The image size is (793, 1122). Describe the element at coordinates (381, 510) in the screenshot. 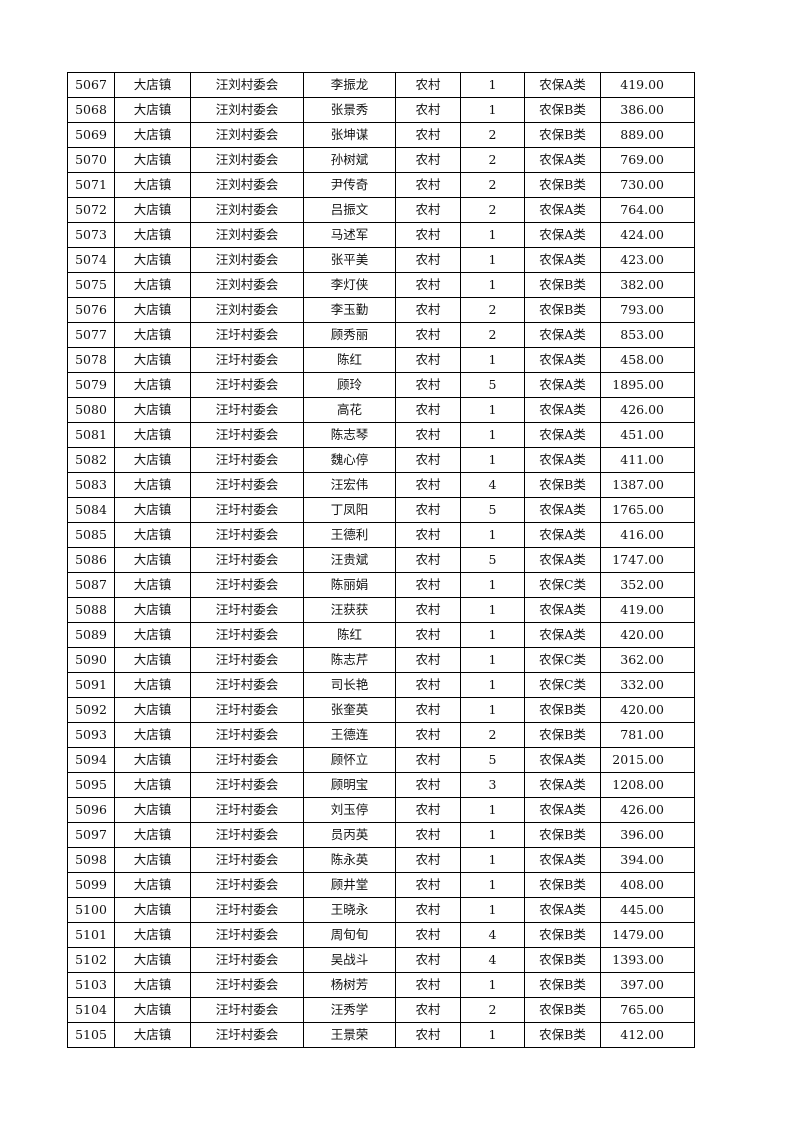

I see `table-row: 5084 大店镇 汪圩村委会 丁凤阳 农村 5 农保A类 1765.00` at that location.